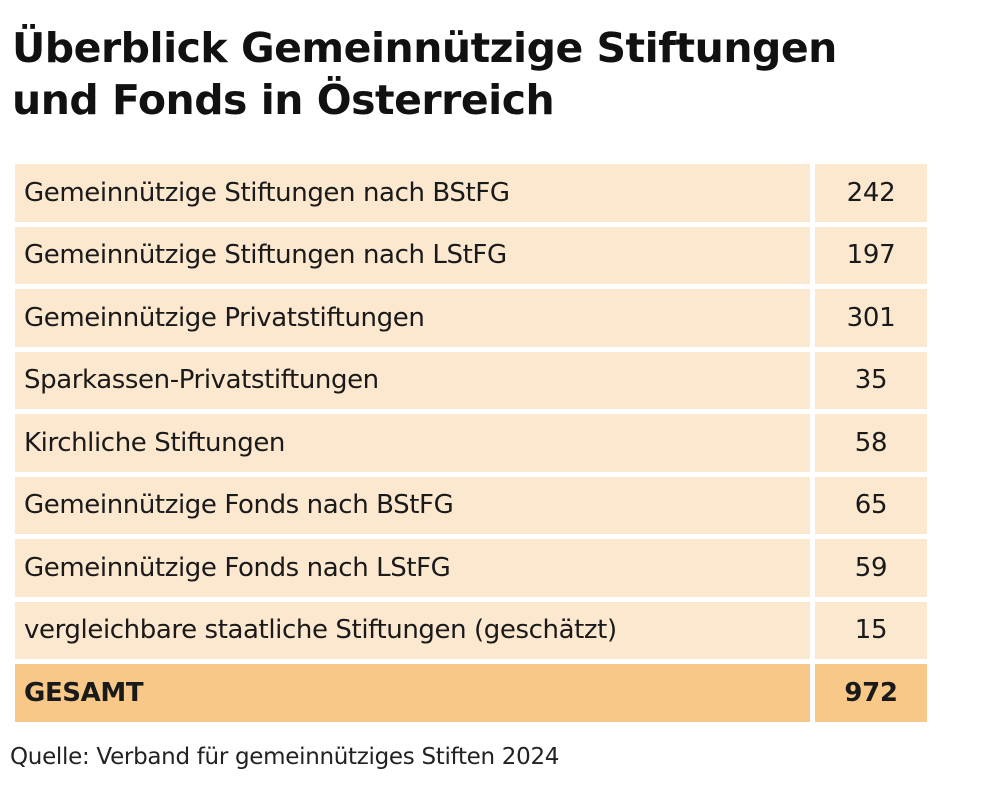  What do you see at coordinates (412, 443) in the screenshot?
I see `row-label: Kirchliche Stiftungen` at bounding box center [412, 443].